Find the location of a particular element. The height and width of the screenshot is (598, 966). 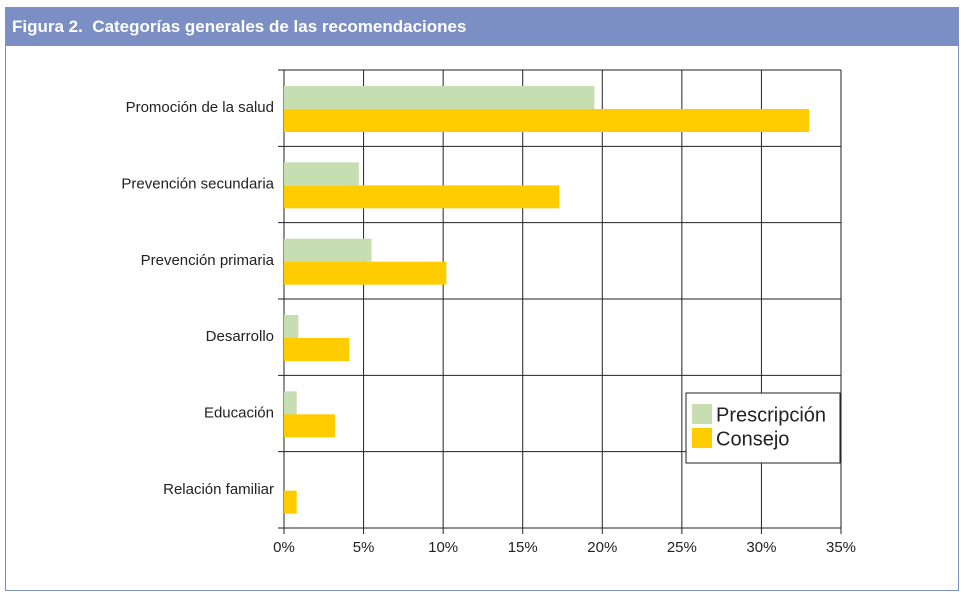

y-tick-label: Prevención secundaria is located at coordinates (197, 183).